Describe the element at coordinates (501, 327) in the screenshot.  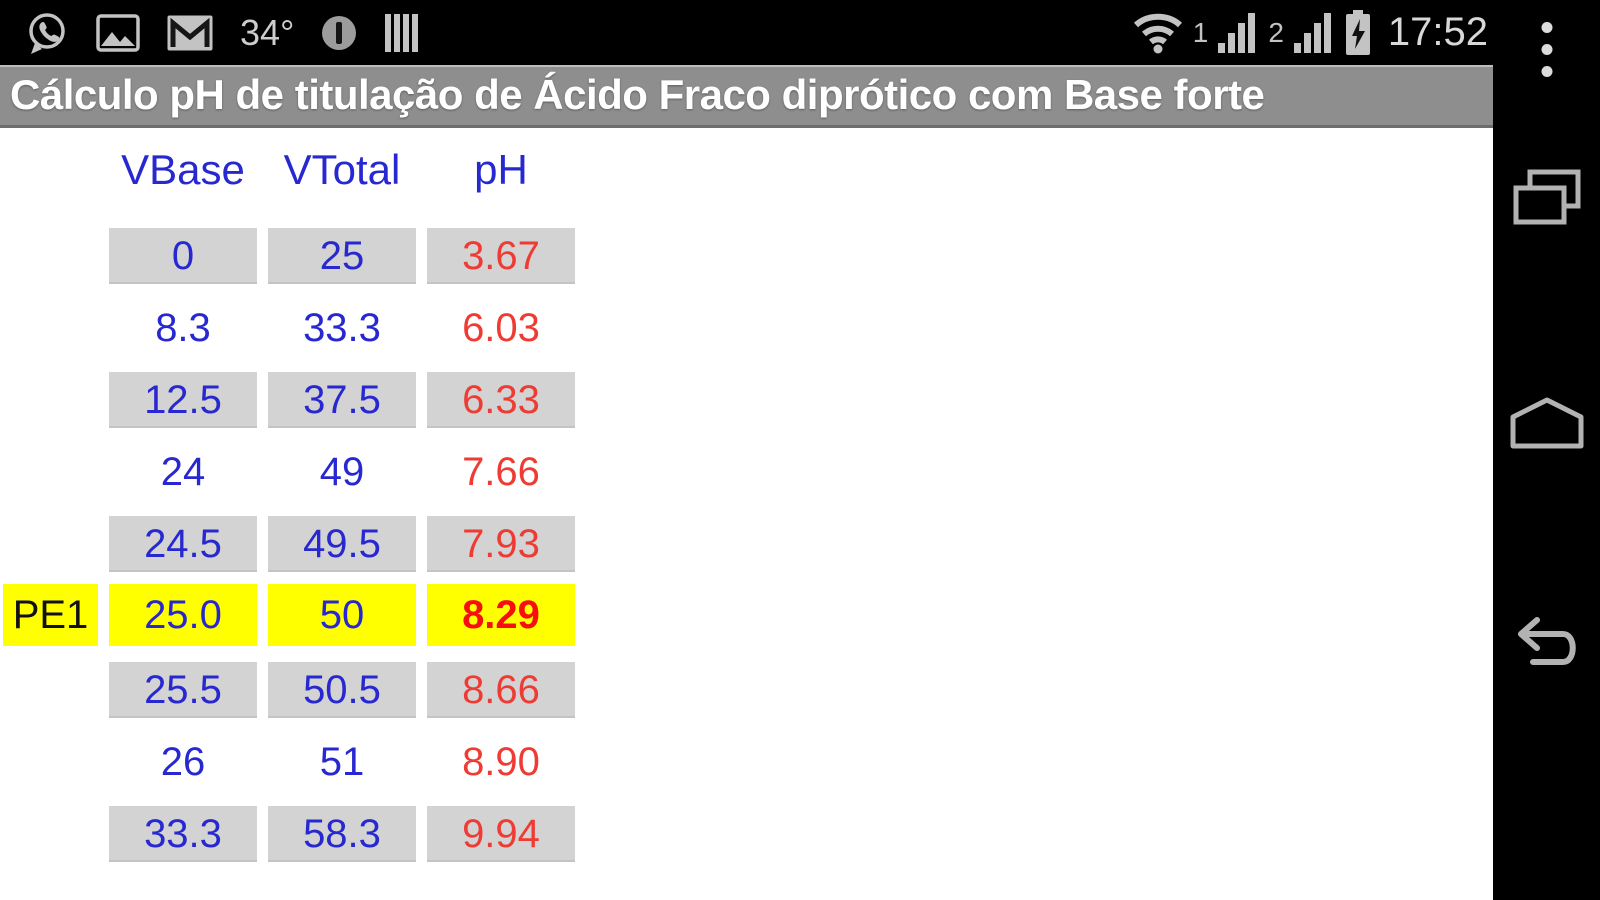
I see `ph-value: 6.03` at that location.